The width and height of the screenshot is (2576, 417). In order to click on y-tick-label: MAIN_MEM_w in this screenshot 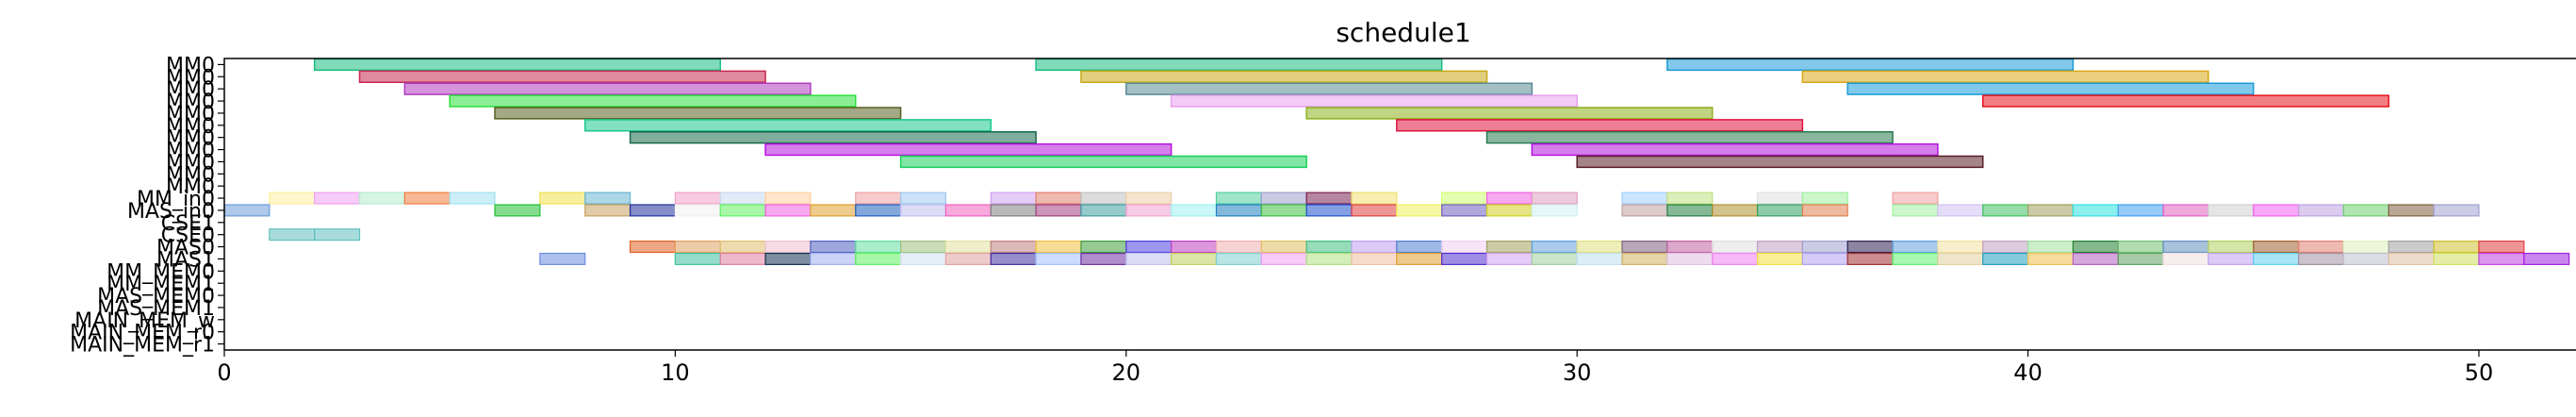, I will do `click(144, 321)`.